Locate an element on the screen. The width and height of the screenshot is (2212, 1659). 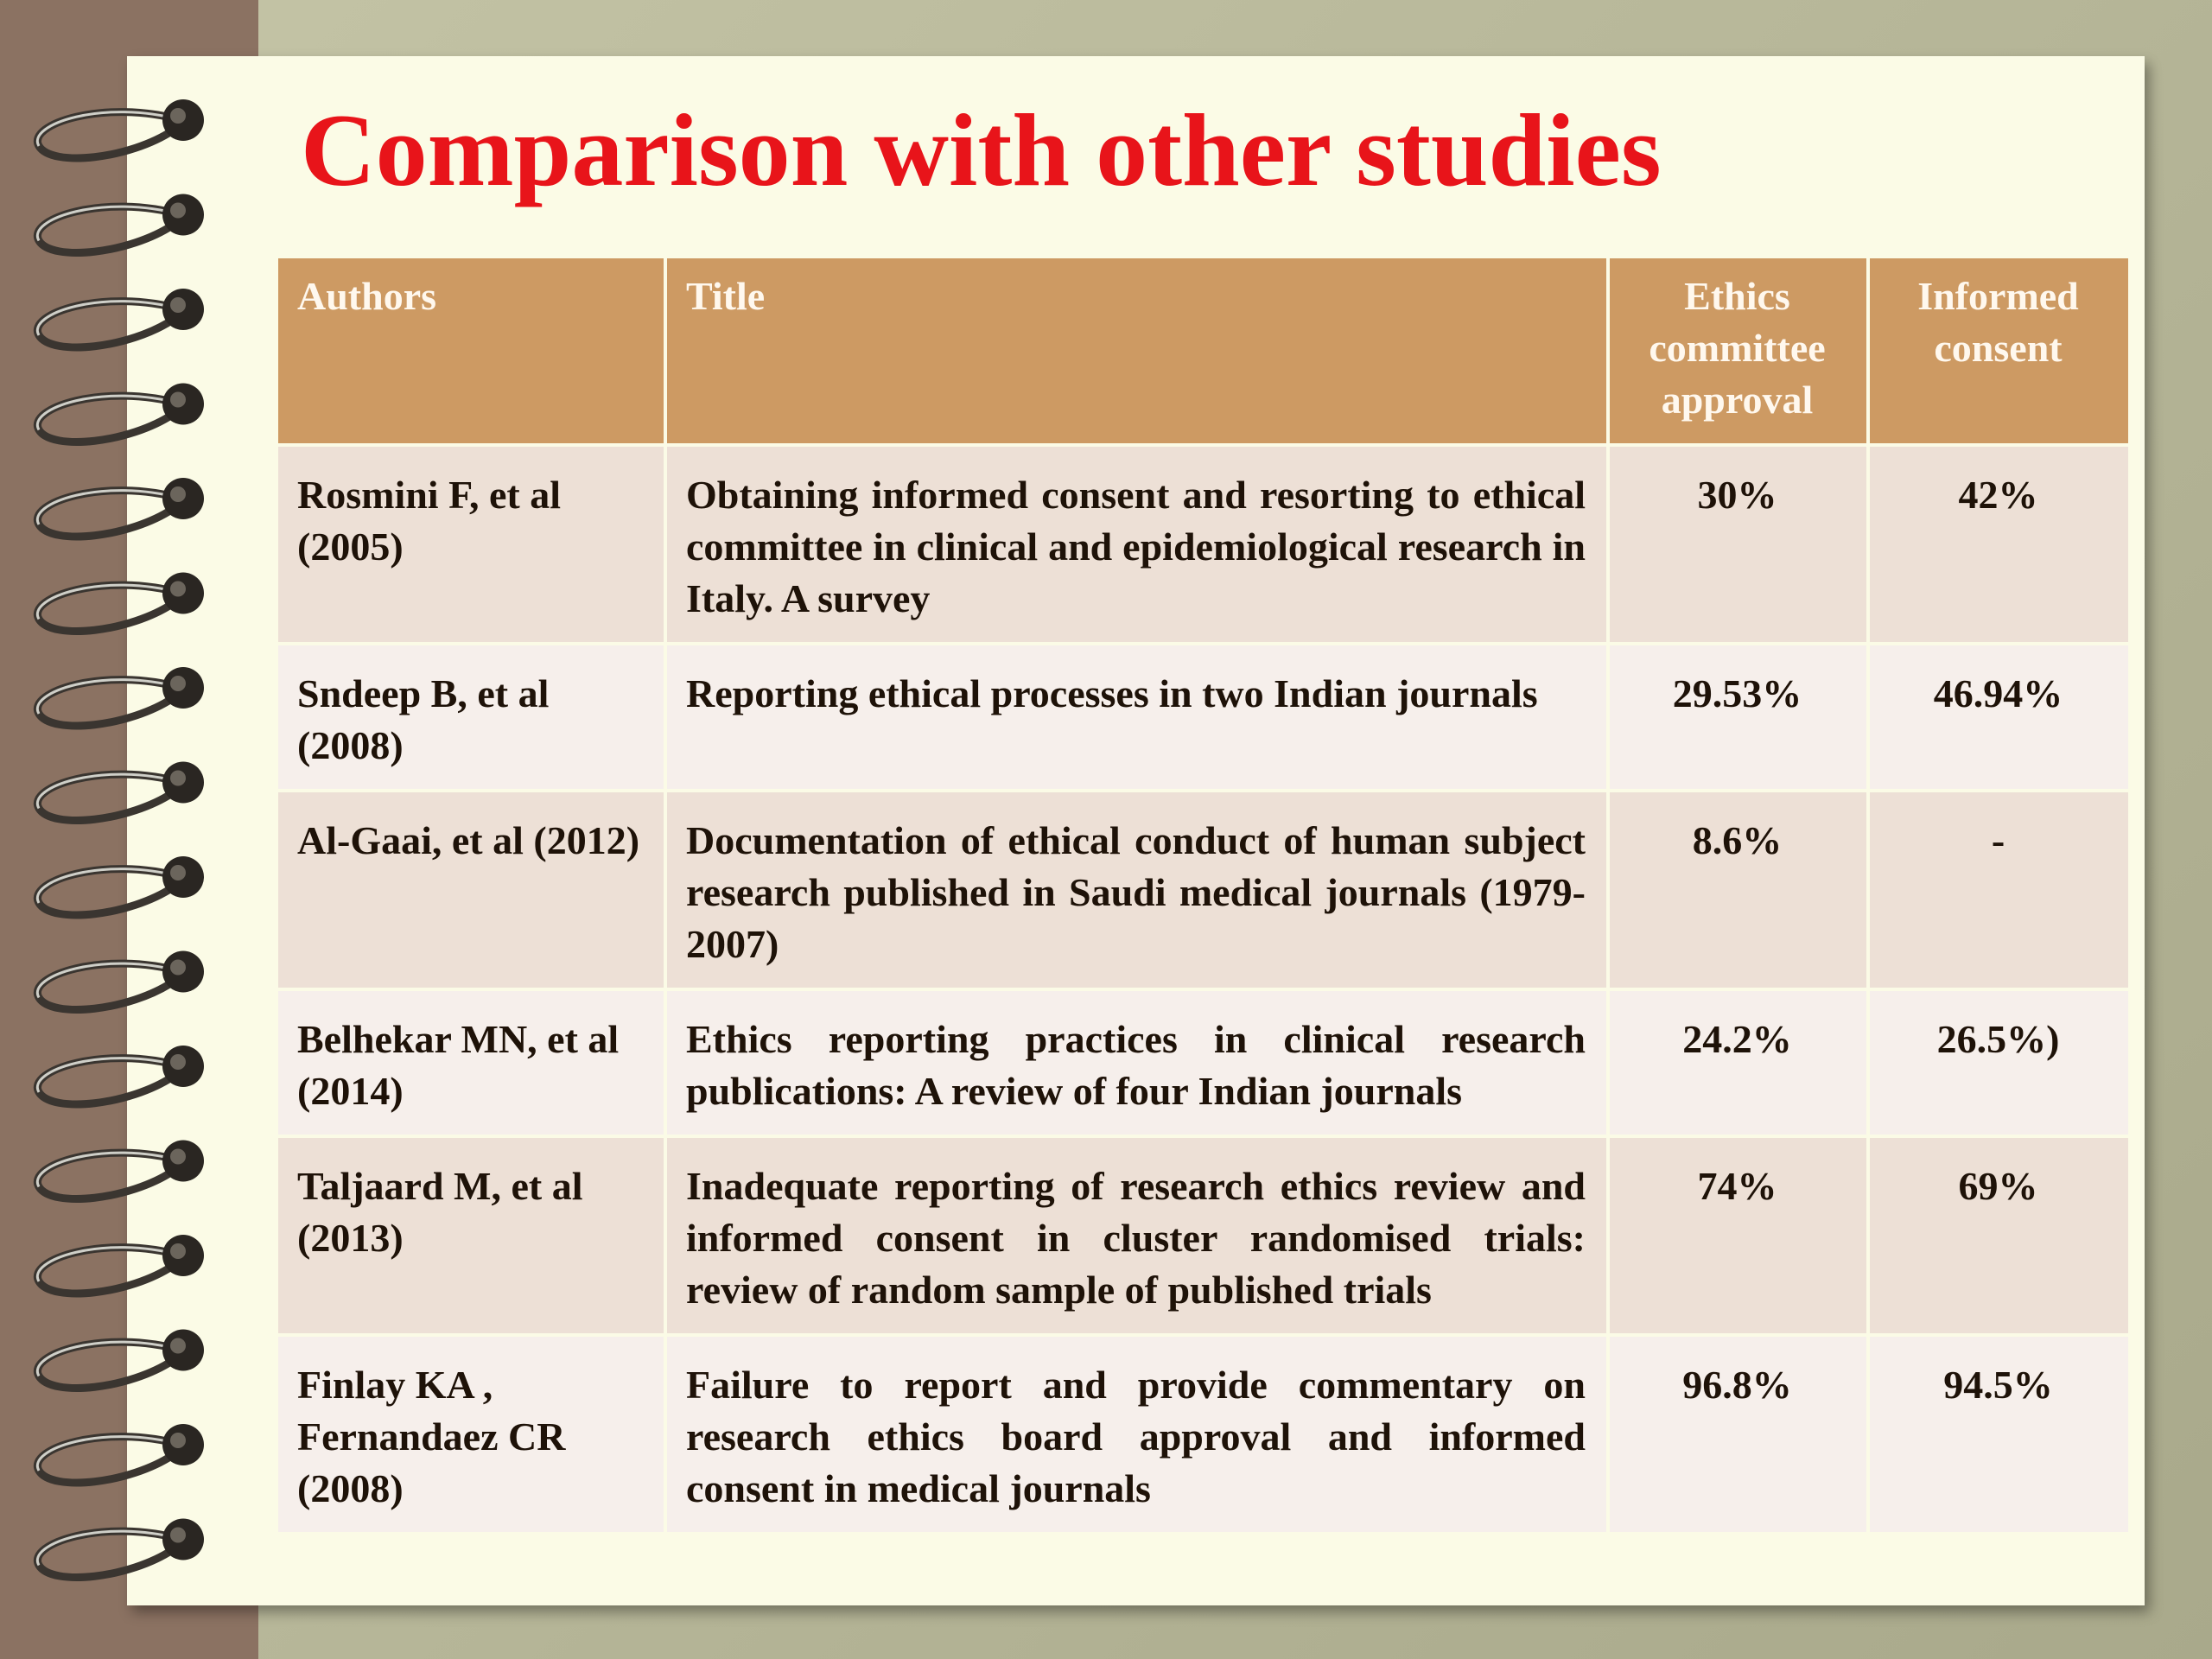
table-cell: 96.8% is located at coordinates (1738, 1434).